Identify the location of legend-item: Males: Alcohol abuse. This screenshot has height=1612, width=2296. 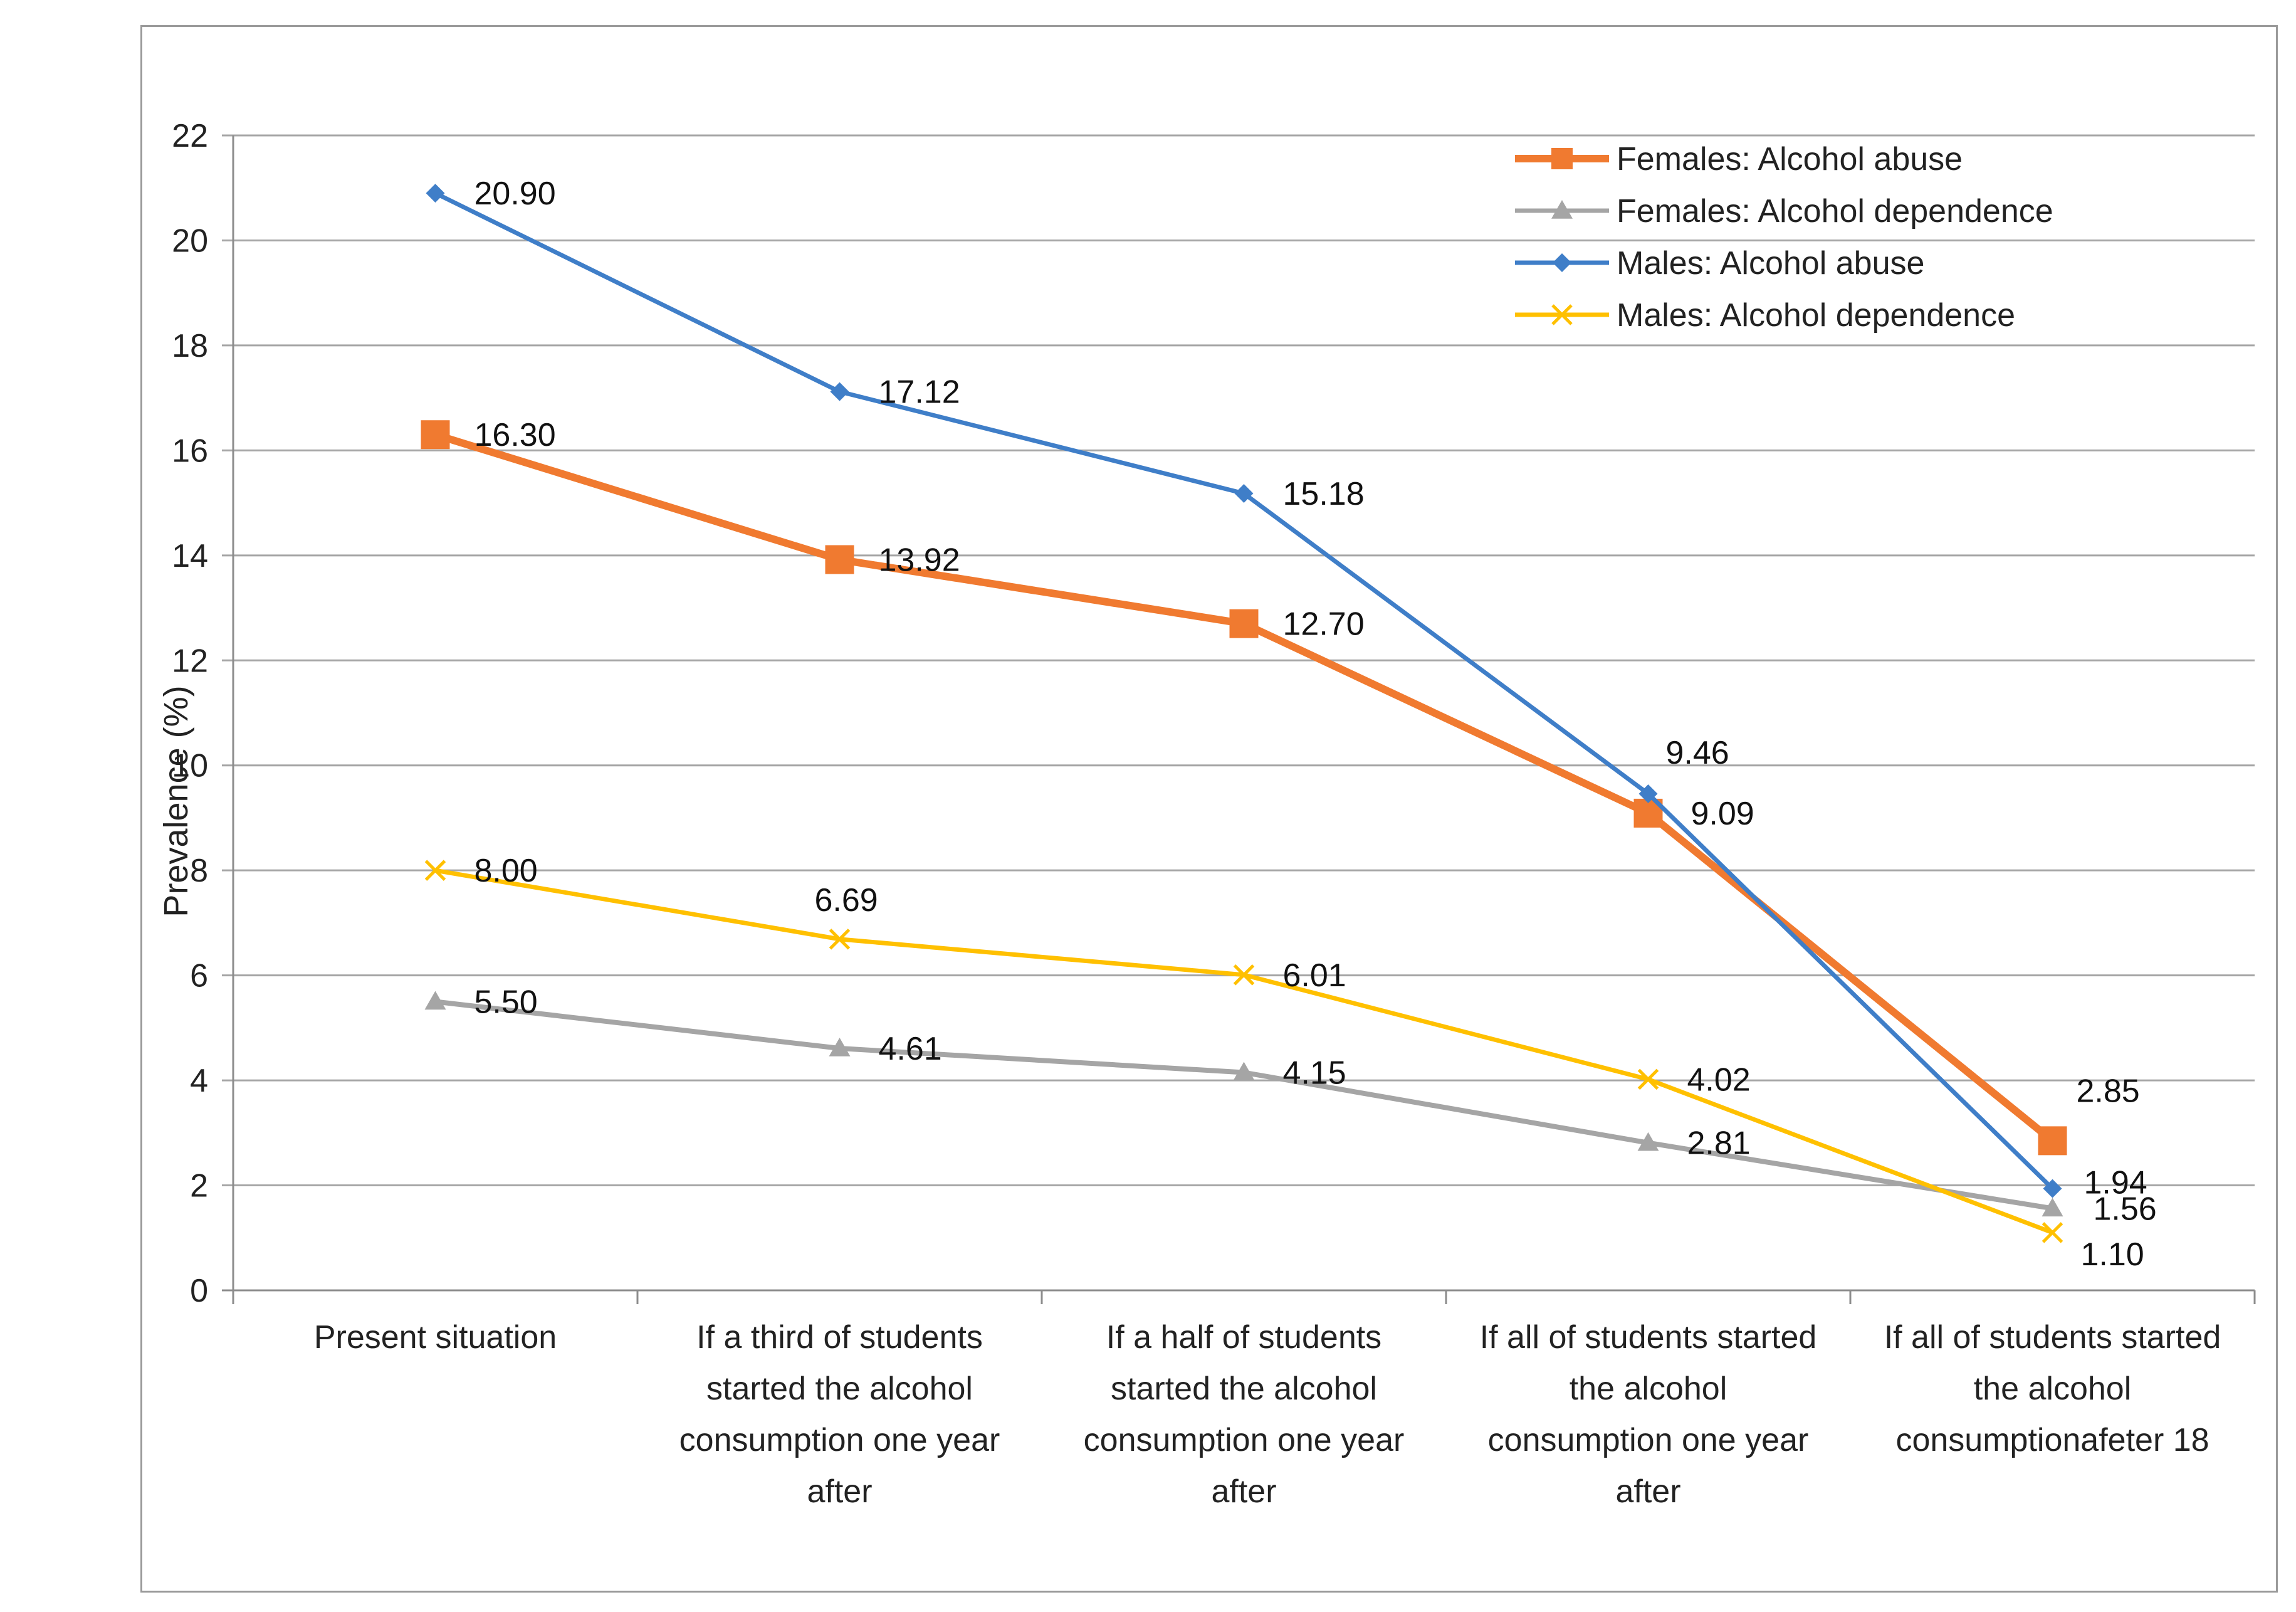
(1719, 263).